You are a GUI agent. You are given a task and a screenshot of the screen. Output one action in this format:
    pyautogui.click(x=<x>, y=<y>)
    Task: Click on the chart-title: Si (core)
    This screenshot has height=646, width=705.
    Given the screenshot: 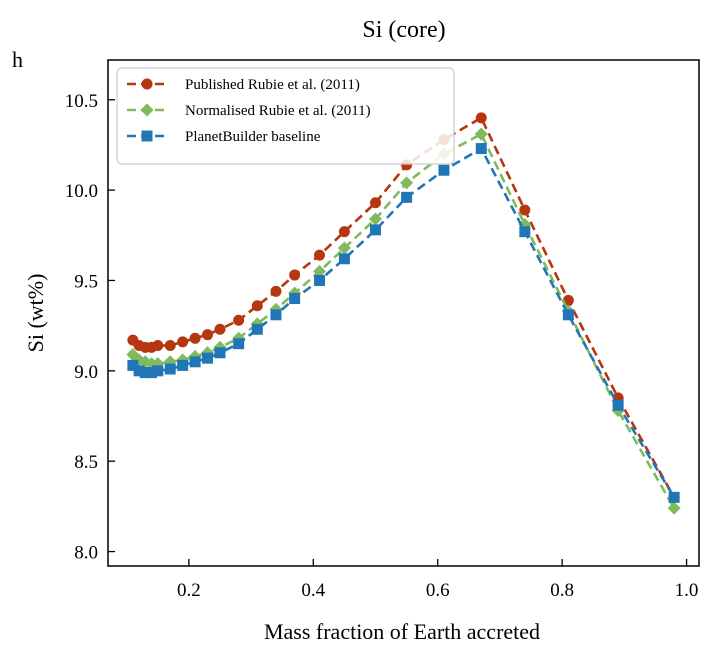 What is the action you would take?
    pyautogui.click(x=403, y=30)
    